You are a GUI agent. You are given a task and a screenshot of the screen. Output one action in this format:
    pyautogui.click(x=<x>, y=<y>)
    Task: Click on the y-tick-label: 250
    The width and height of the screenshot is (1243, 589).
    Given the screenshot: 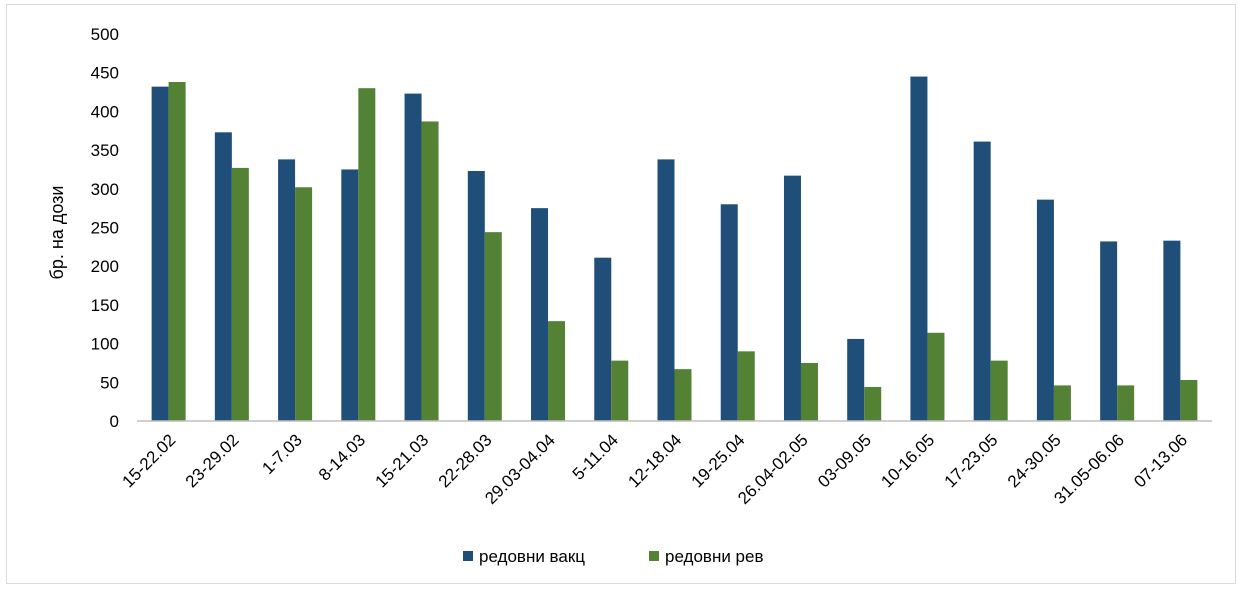 What is the action you would take?
    pyautogui.click(x=105, y=228)
    